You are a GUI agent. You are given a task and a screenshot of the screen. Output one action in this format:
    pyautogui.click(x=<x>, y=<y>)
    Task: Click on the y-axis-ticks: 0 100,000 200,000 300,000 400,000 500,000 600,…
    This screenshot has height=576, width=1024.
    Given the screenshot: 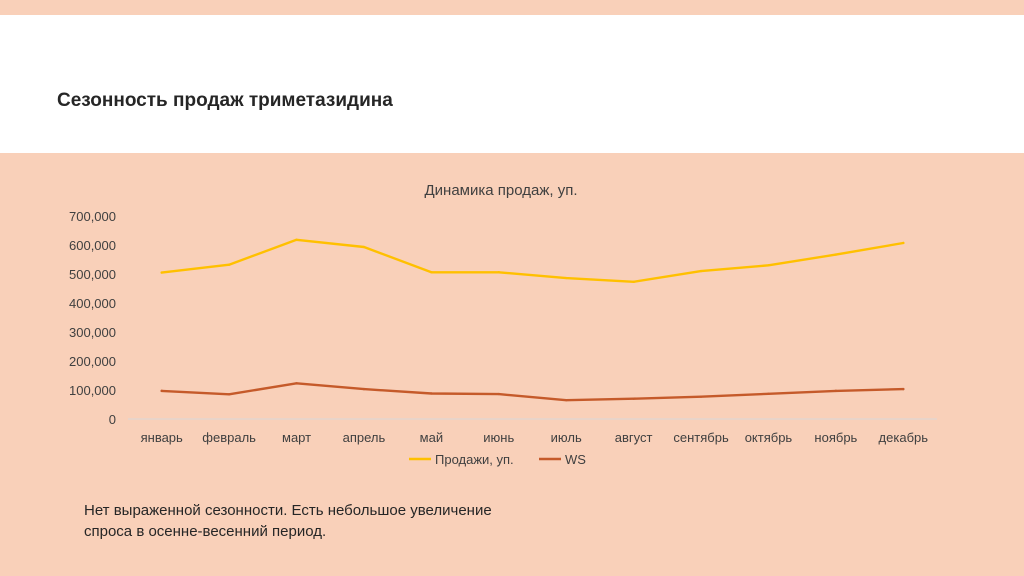 What is the action you would take?
    pyautogui.click(x=92, y=318)
    